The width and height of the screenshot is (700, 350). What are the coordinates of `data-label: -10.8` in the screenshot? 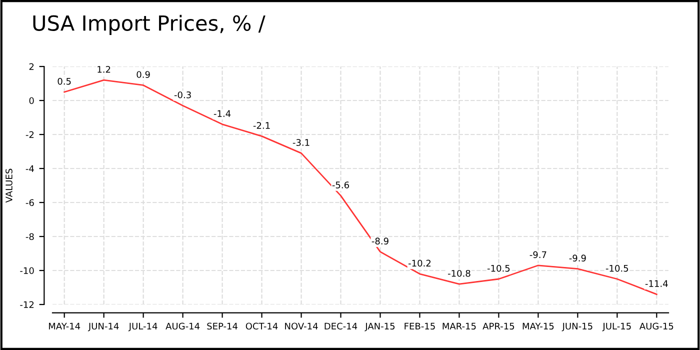 It's located at (459, 273).